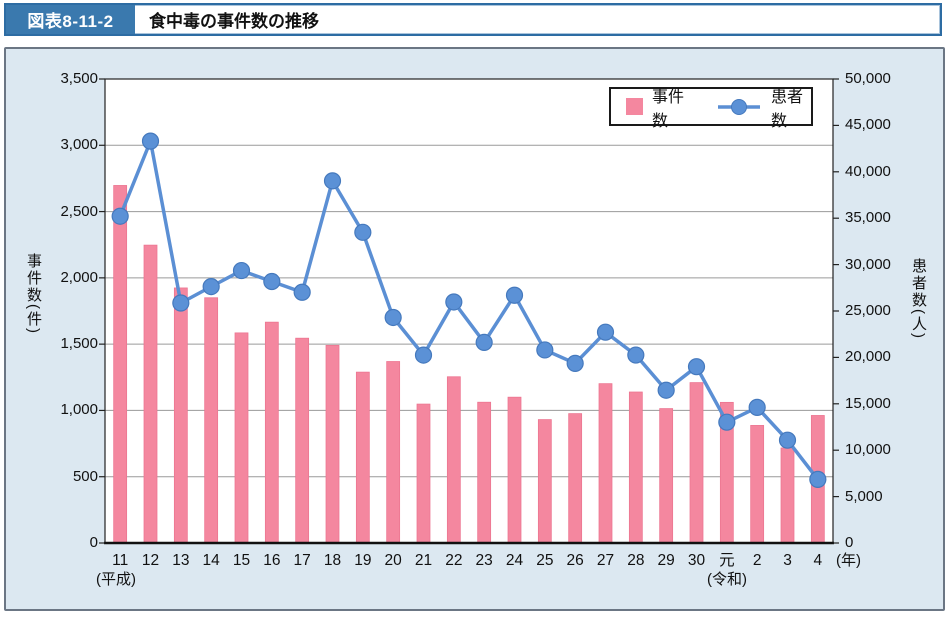 The image size is (950, 617). What do you see at coordinates (79, 211) in the screenshot?
I see `left-tick-label: 2,500` at bounding box center [79, 211].